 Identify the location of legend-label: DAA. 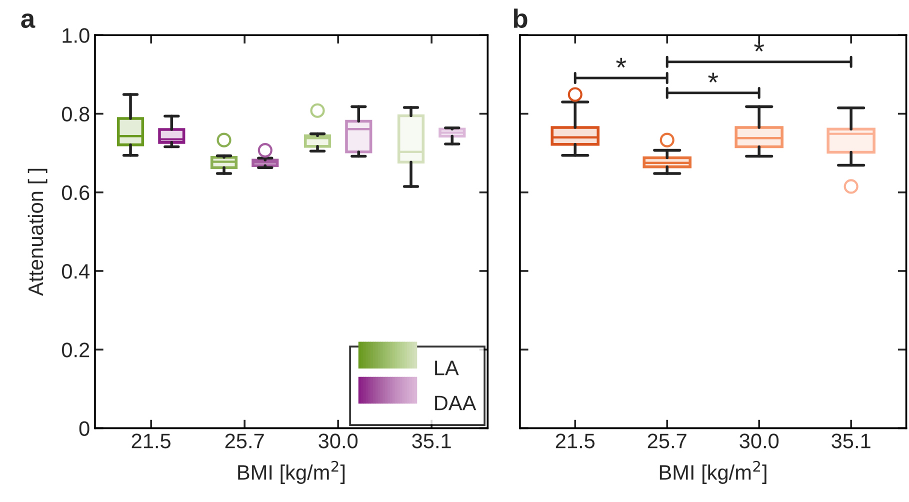
(455, 403).